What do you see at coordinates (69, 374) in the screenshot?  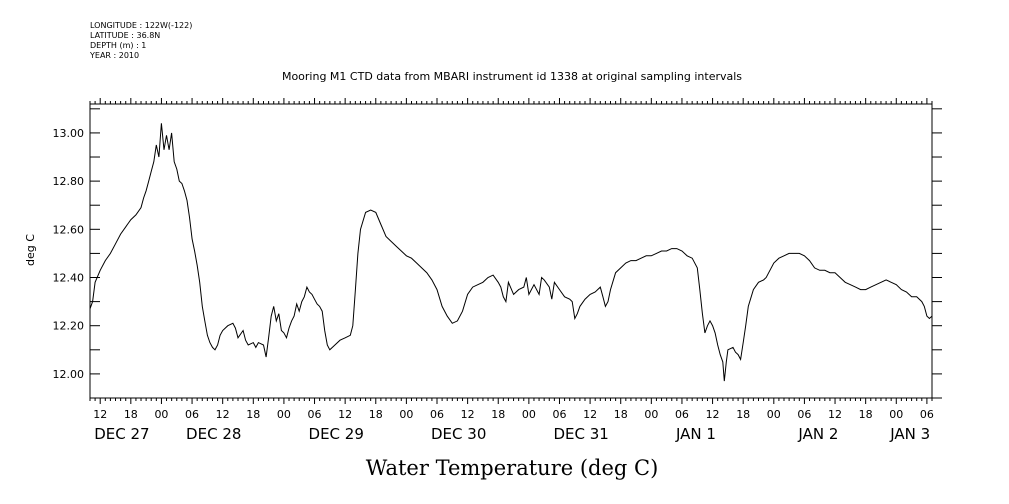 I see `y-tick-label: 12.00` at bounding box center [69, 374].